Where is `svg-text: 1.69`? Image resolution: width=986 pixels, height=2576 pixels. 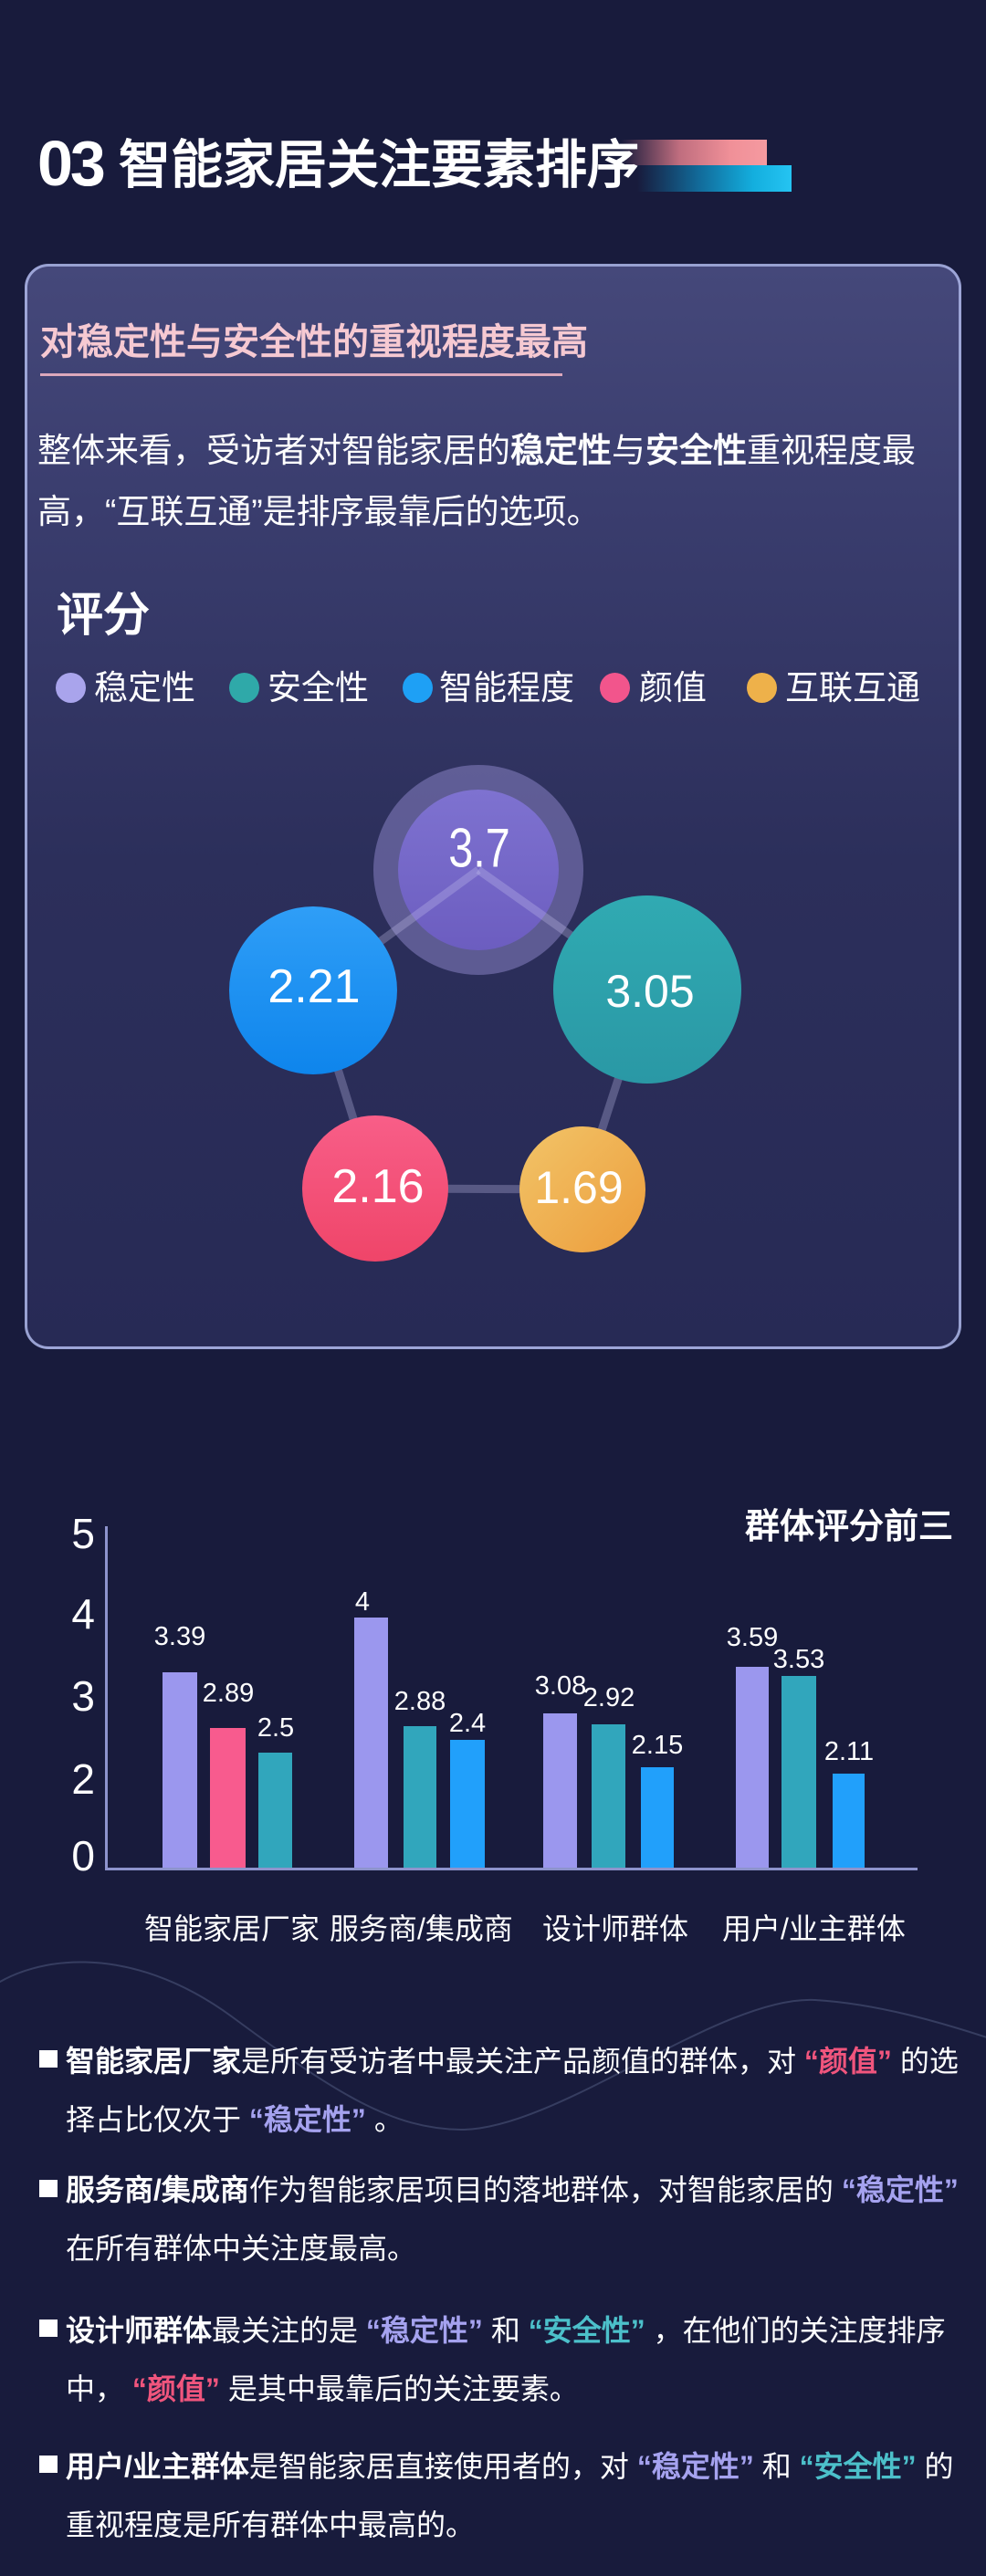 svg-text: 1.69 is located at coordinates (578, 1187).